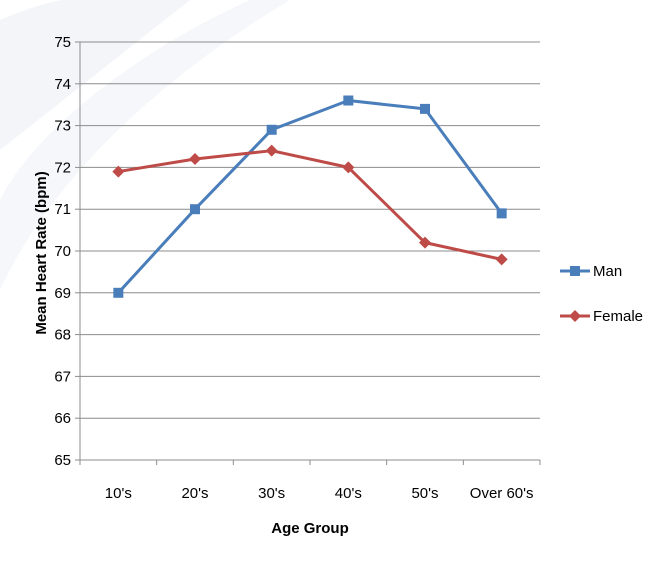 The height and width of the screenshot is (563, 648). I want to click on y-tick-label: 67, so click(62, 376).